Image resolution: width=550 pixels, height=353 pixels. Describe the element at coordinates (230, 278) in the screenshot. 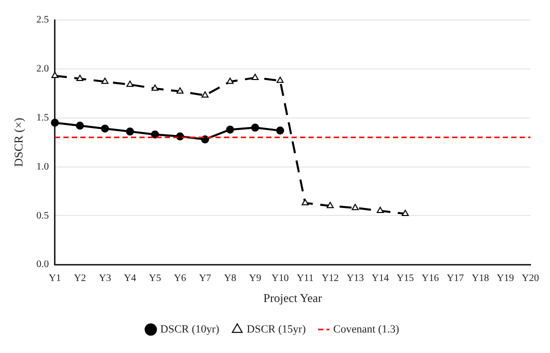

I see `x-tick-label: Y8` at that location.